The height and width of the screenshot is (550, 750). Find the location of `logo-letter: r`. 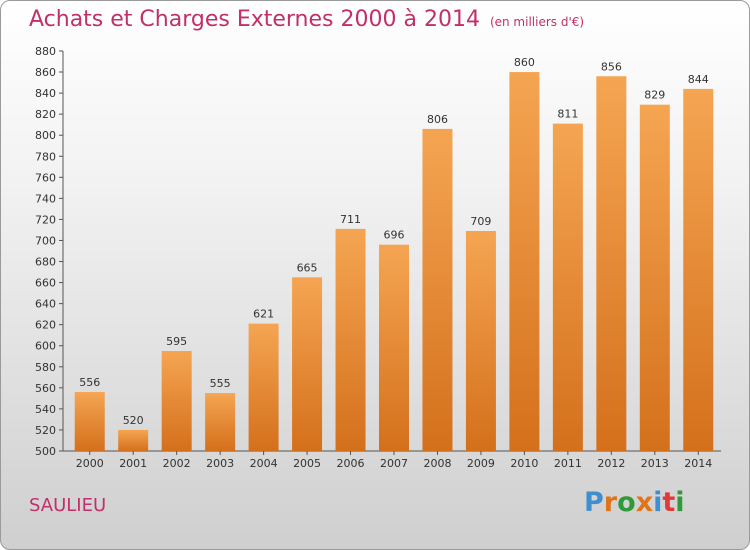

logo-letter: r is located at coordinates (610, 502).